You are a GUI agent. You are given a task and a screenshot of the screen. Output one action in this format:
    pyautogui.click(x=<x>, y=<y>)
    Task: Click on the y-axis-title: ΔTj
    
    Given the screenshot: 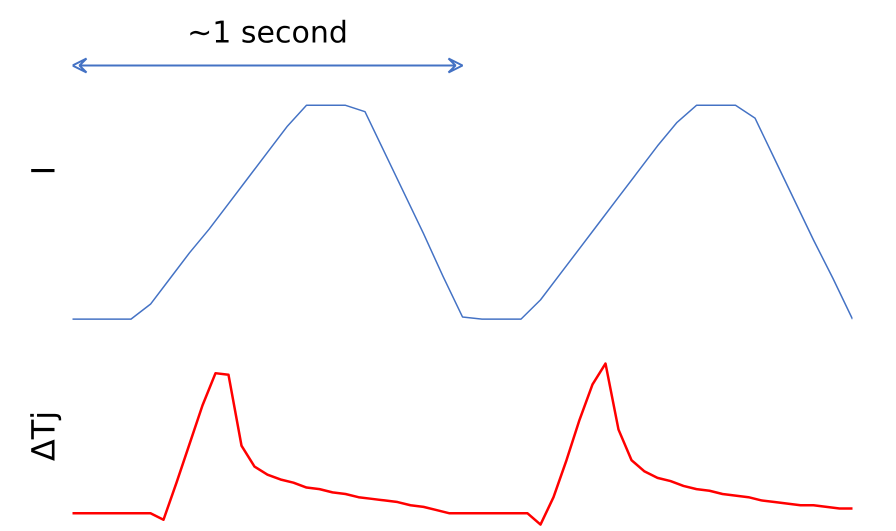 What is the action you would take?
    pyautogui.click(x=43, y=436)
    